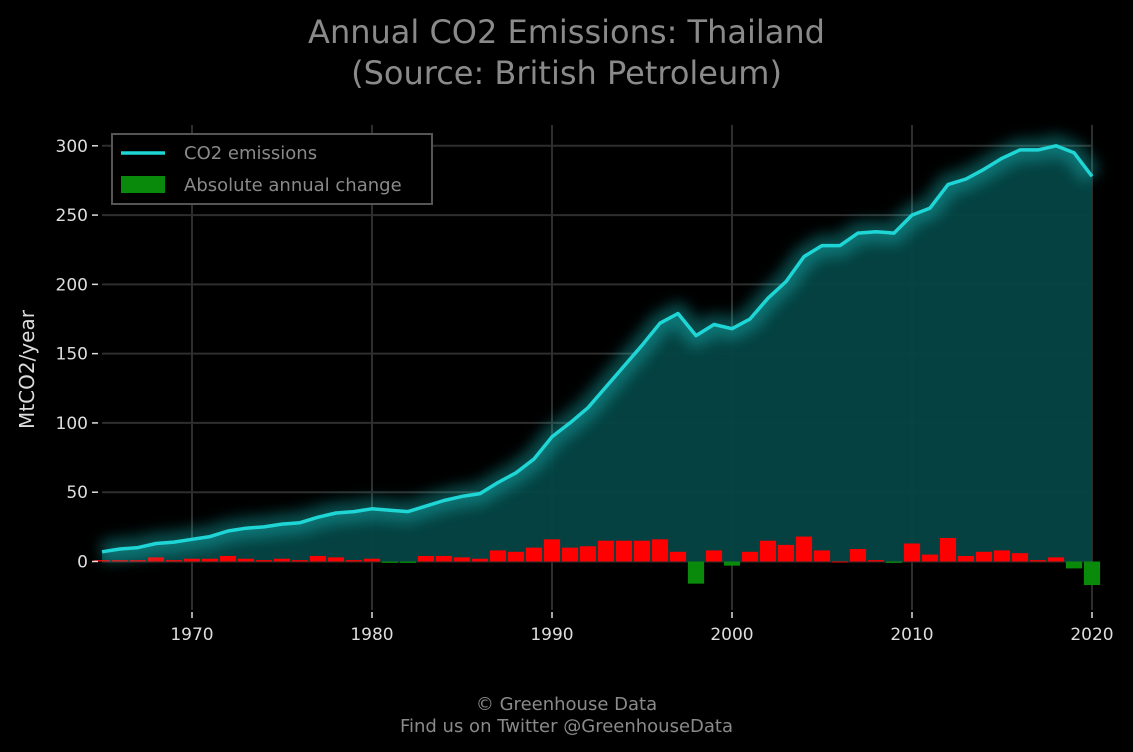 The image size is (1133, 752). I want to click on y-tick-label-200: 200, so click(72, 285).